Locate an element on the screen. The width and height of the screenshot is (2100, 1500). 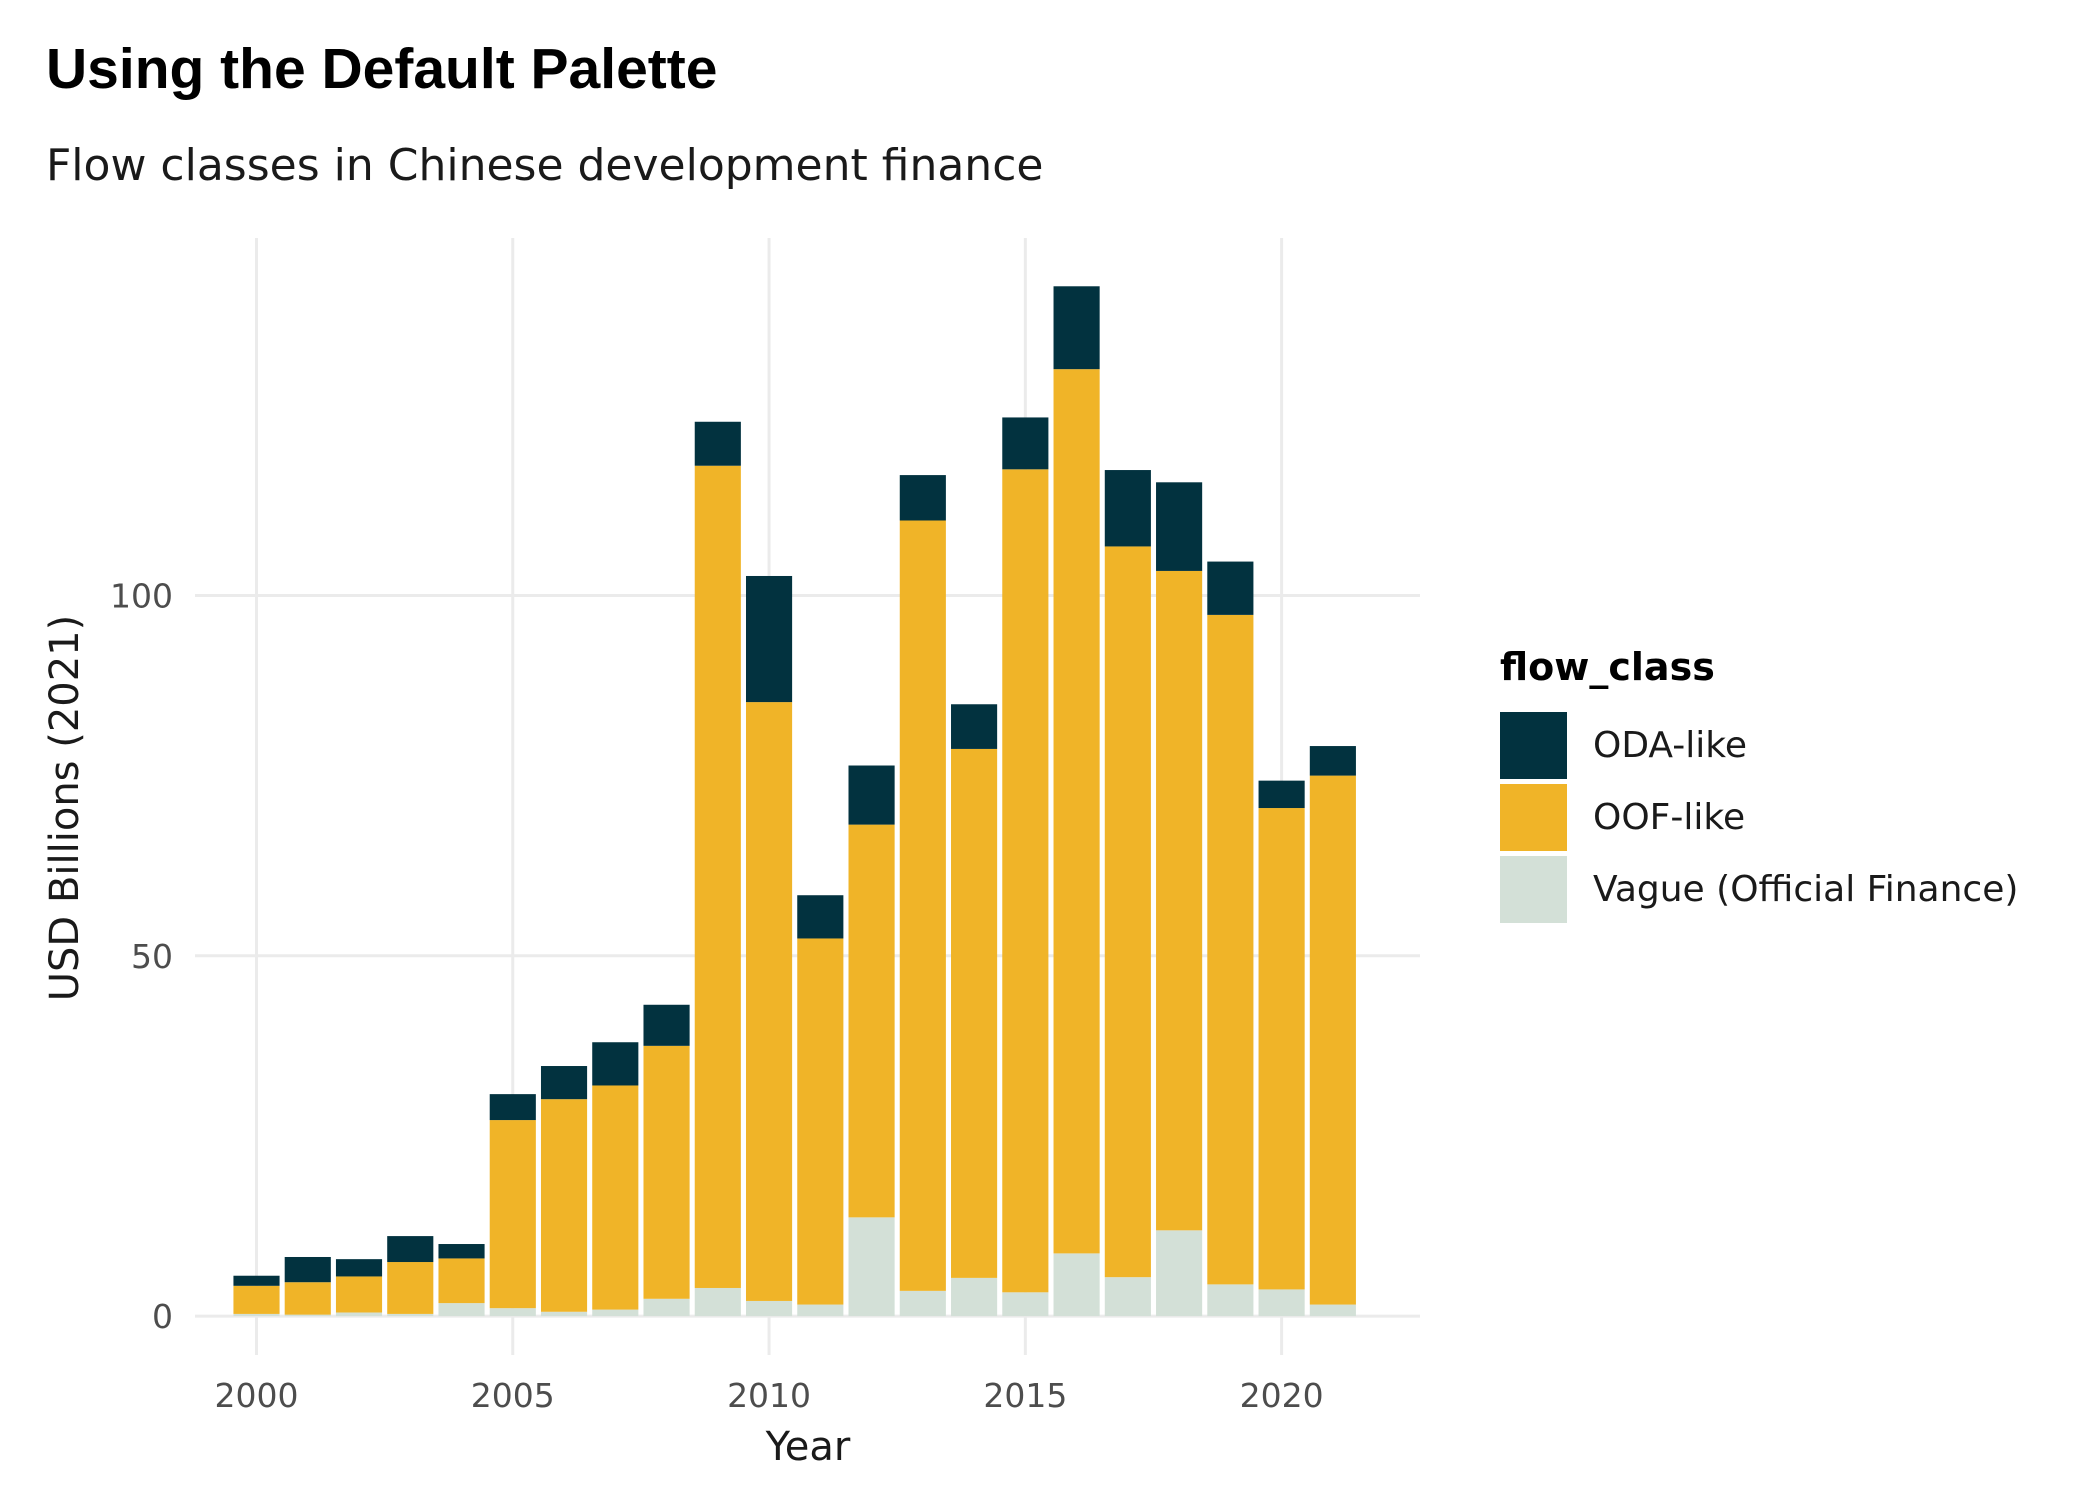
x-axis-ticks: 2000 2005 2010 2015 2020 is located at coordinates (769, 1395).